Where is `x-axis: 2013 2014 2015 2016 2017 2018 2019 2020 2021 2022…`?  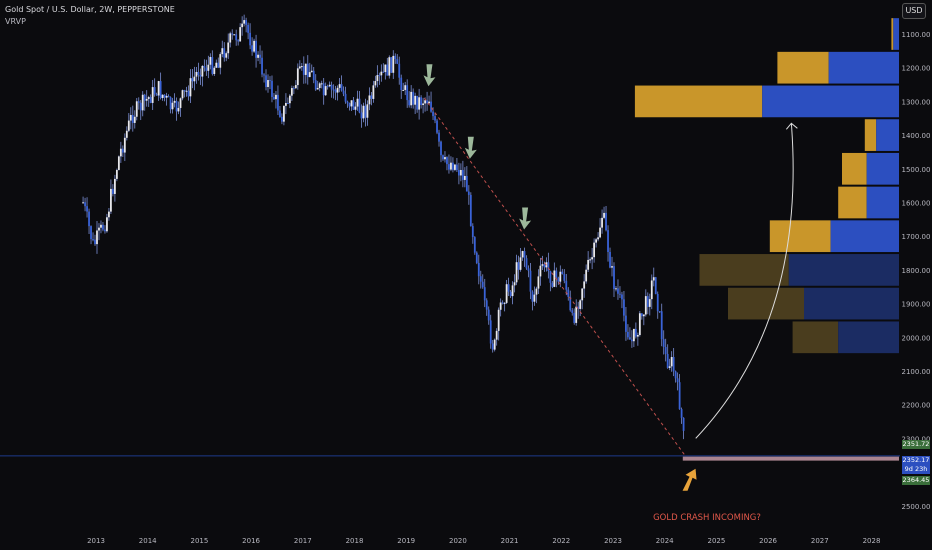
x-axis: 2013 2014 2015 2016 2017 2018 2019 2020 2021 2022… is located at coordinates (483, 541).